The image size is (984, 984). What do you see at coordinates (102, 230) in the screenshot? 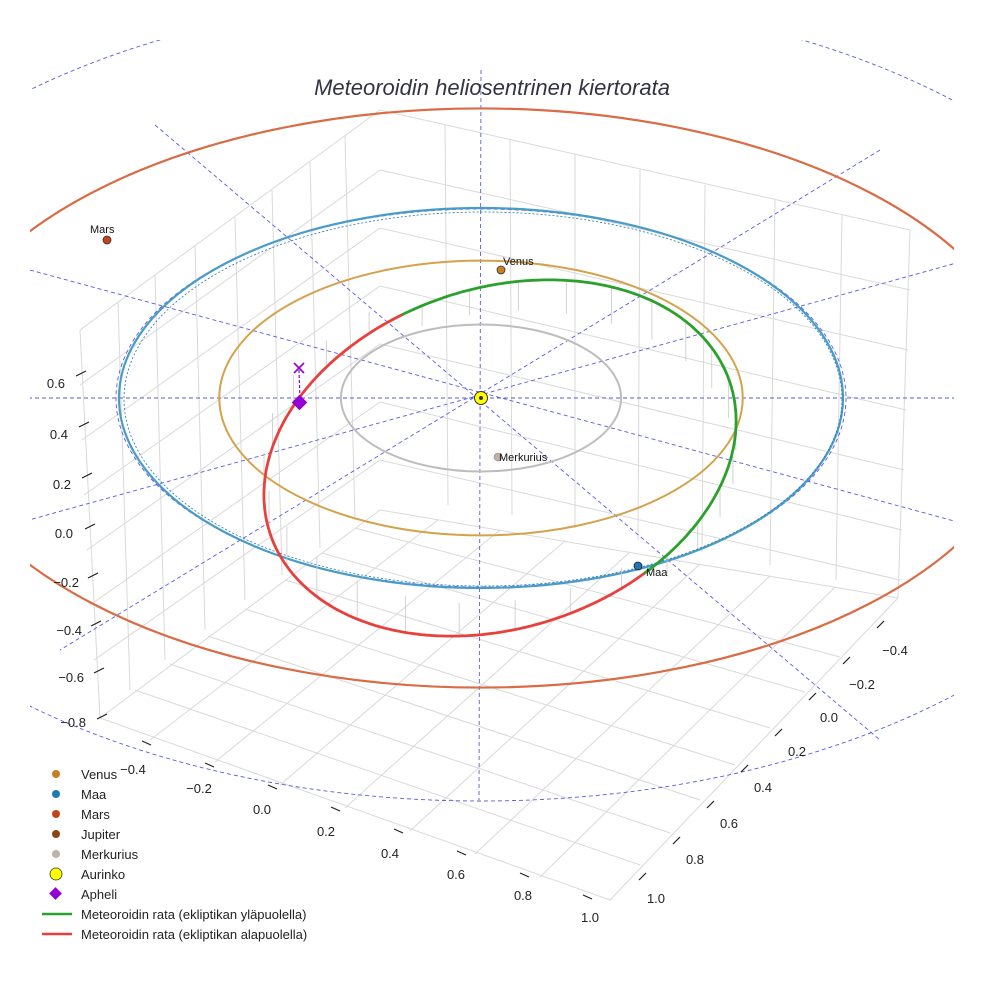
I see `mars-label: Mars` at bounding box center [102, 230].